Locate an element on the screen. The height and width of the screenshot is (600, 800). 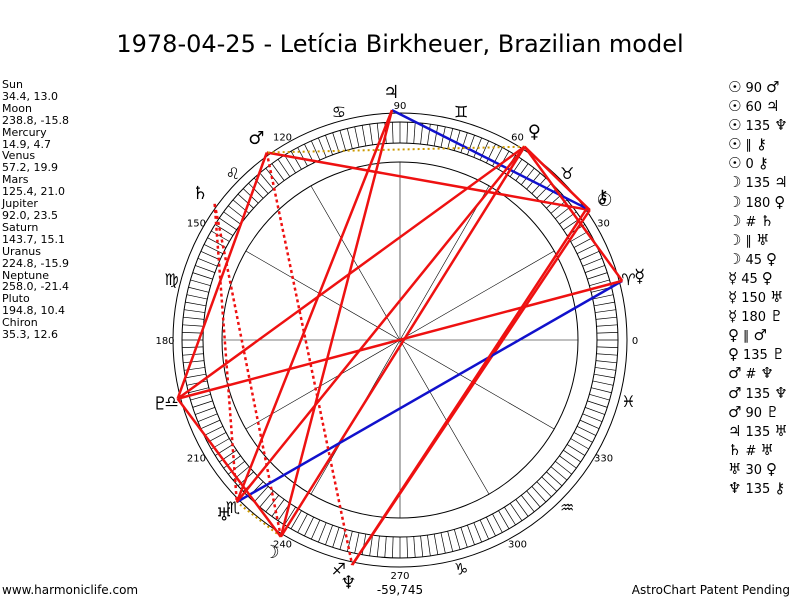
aspect-row: ☿ 180 ♇ is located at coordinates (758, 316).